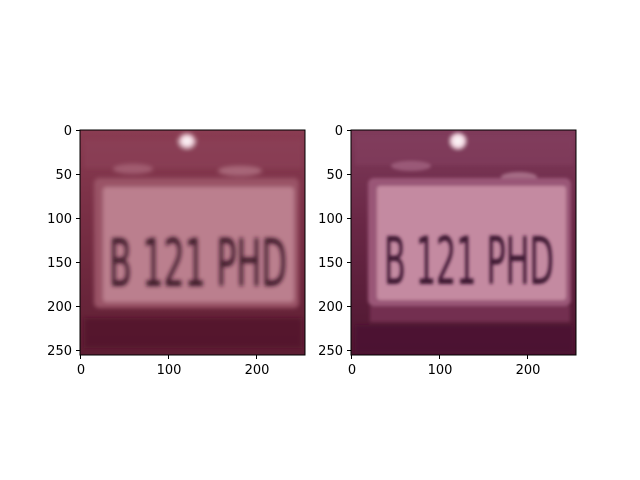 This screenshot has width=640, height=480. I want to click on right-xtick-label: 200, so click(528, 370).